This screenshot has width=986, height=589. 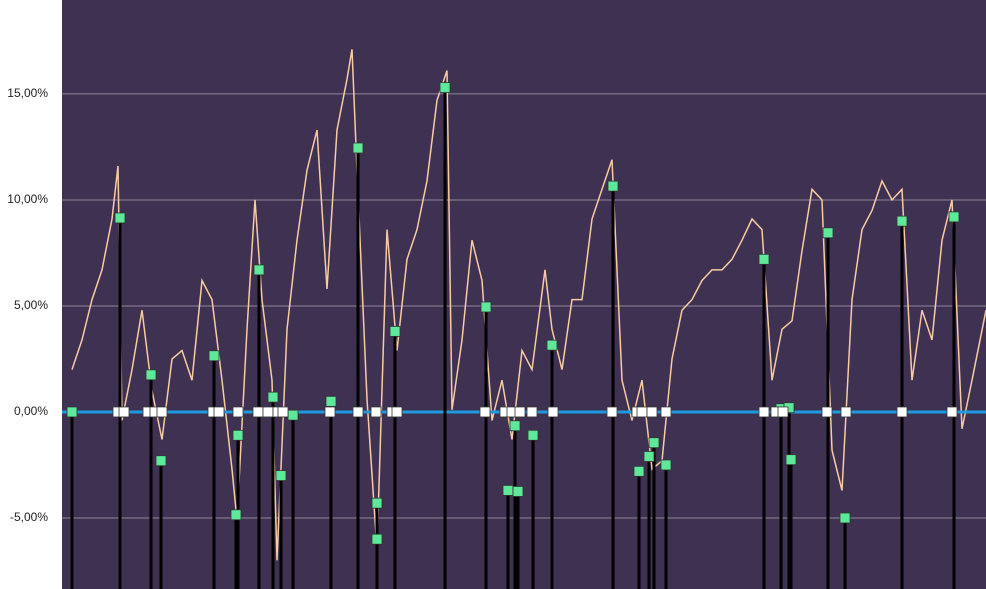 What do you see at coordinates (31, 305) in the screenshot?
I see `y-tick-label: 5,00%` at bounding box center [31, 305].